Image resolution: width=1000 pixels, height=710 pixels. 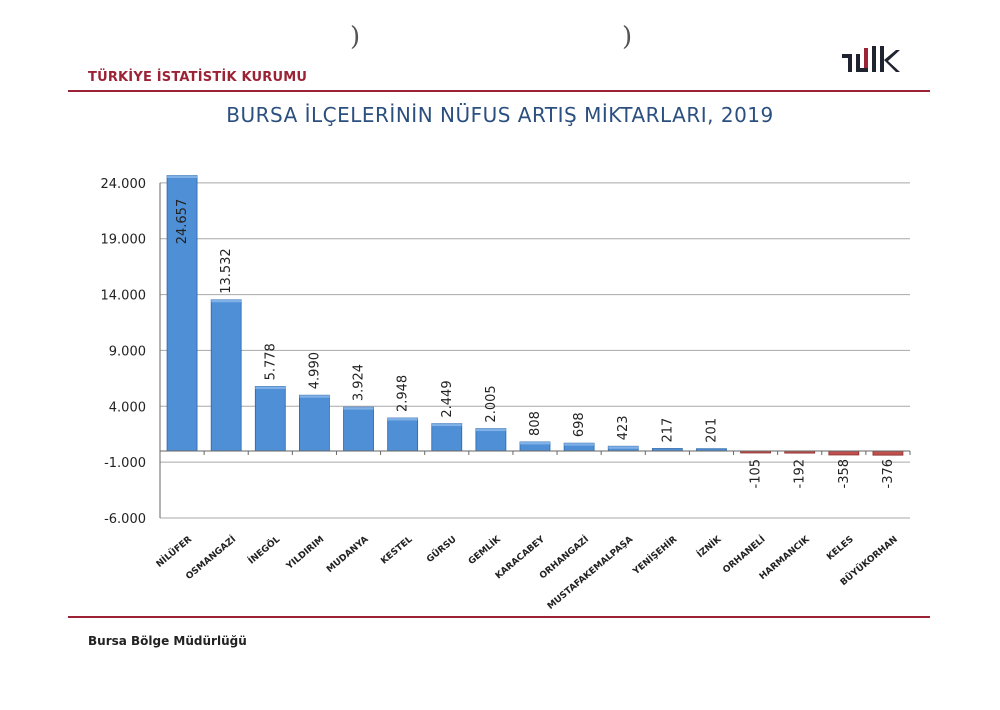 What do you see at coordinates (174, 552) in the screenshot?
I see `category-label: NİLÜFER` at bounding box center [174, 552].